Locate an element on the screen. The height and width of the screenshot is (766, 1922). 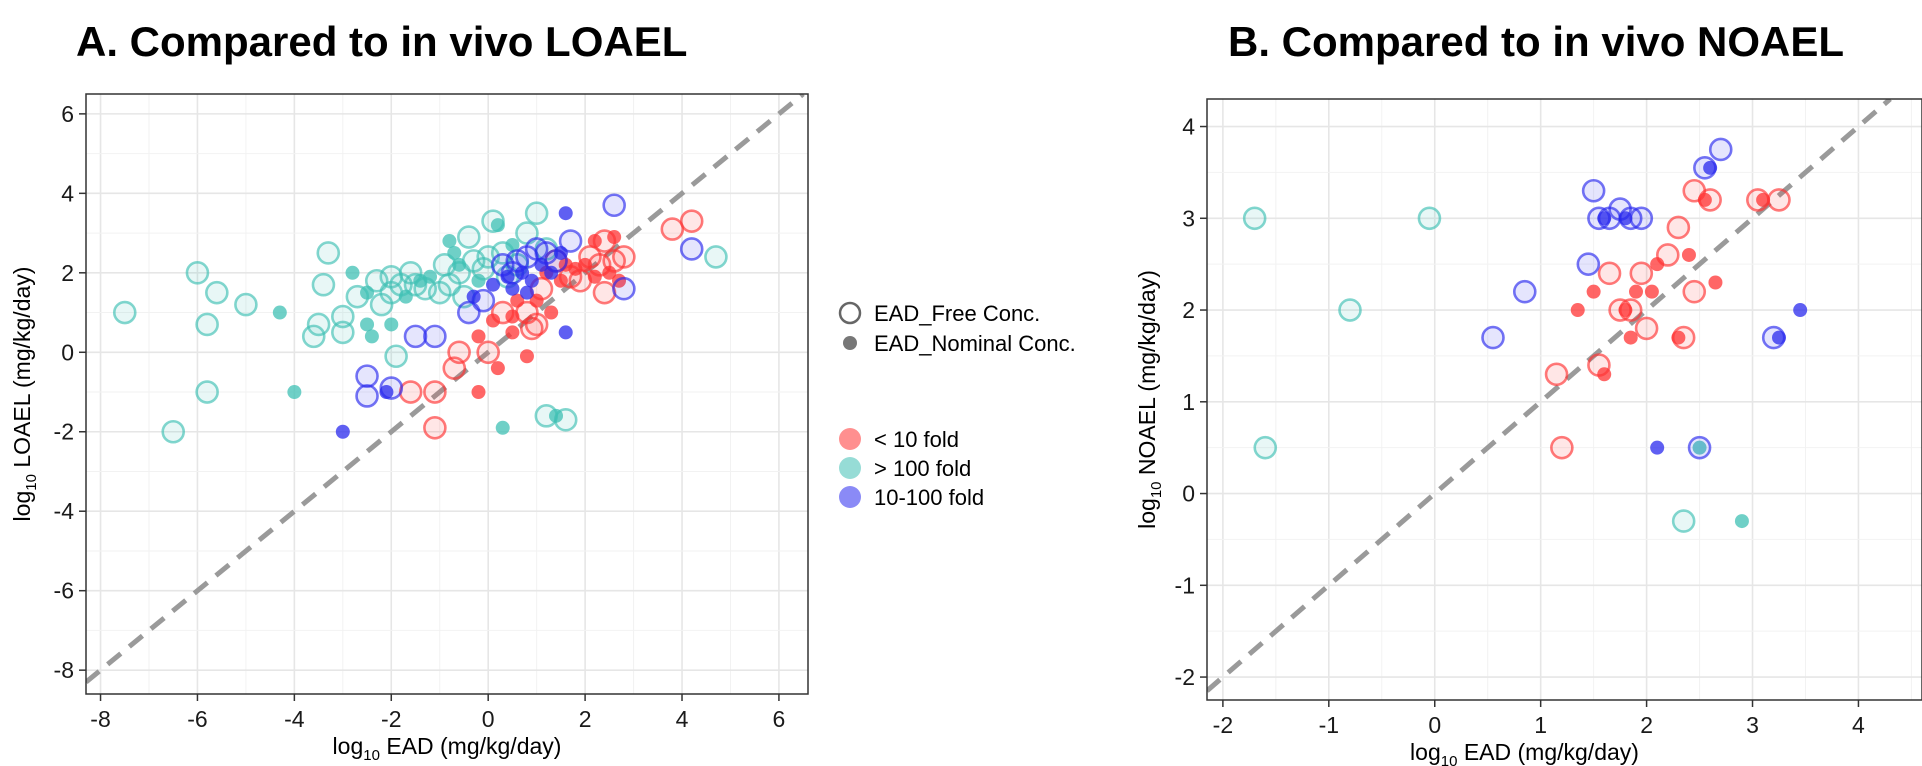
legend-label-10to100: 10-100 fold is located at coordinates (929, 497).